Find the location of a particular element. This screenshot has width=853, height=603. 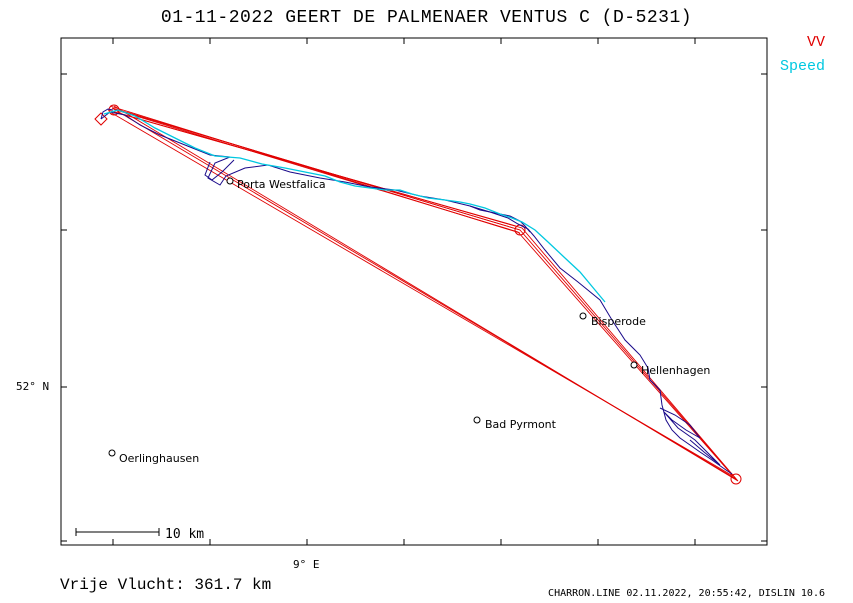

place-hellenhagen: Hellenhagen is located at coordinates (670, 369).